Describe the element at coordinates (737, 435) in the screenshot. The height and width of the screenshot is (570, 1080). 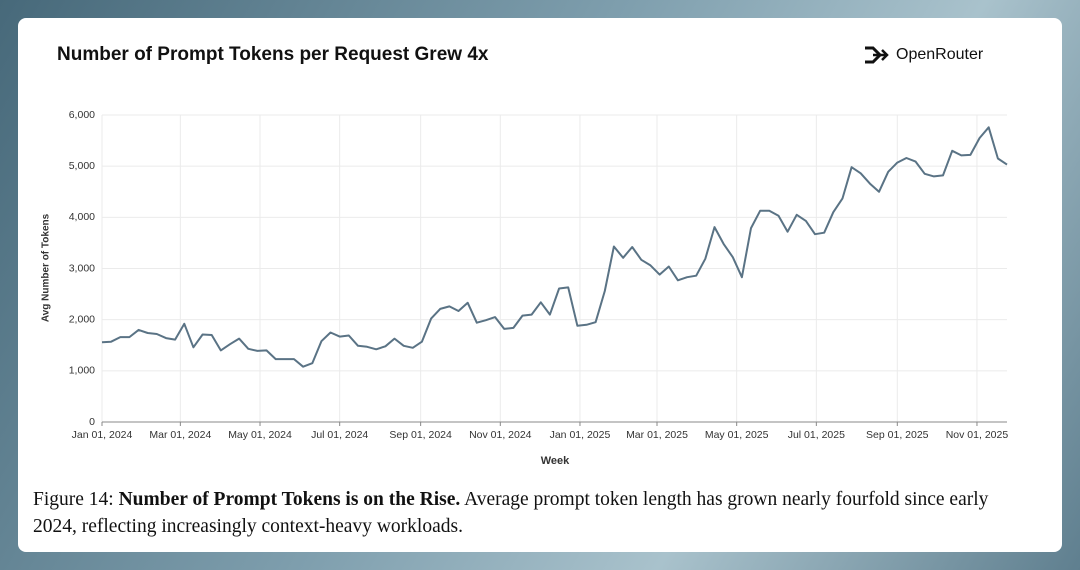
I see `x-tick-label: May 01, 2025` at that location.